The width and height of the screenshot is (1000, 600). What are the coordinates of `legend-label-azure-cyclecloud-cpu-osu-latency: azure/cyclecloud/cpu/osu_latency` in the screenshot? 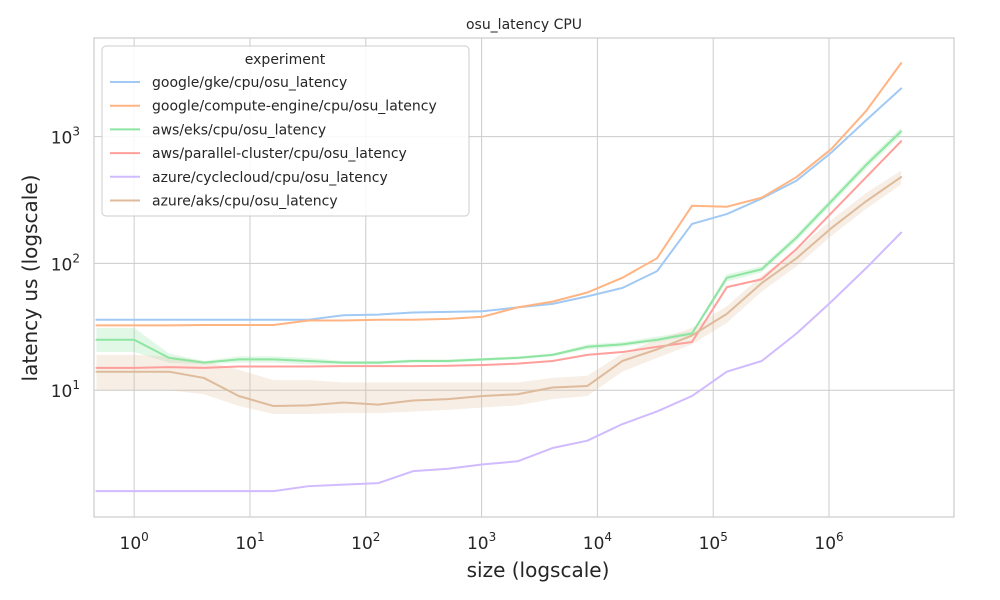 It's located at (270, 178).